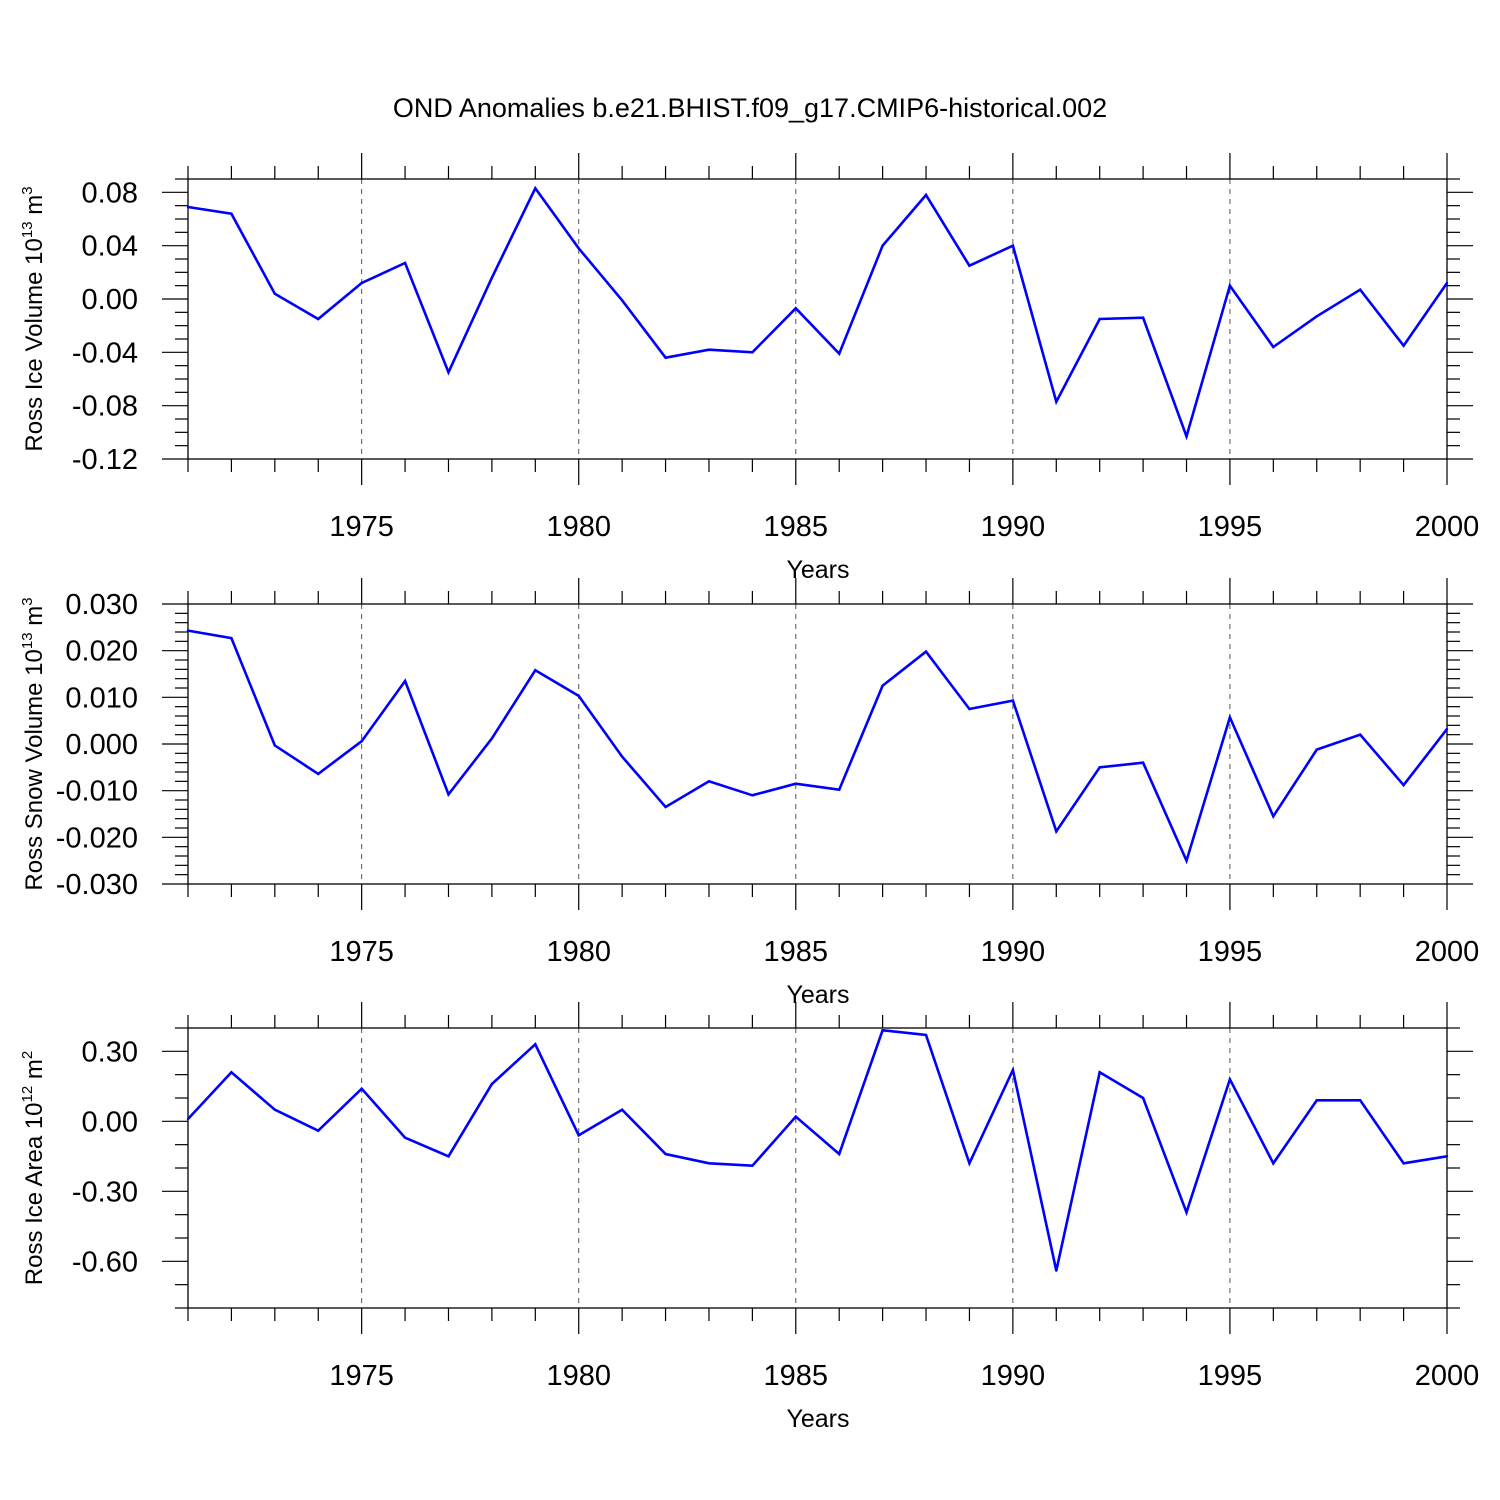  I want to click on y-axis-label: Ross Ice Volume 1013 m3, so click(33, 318).